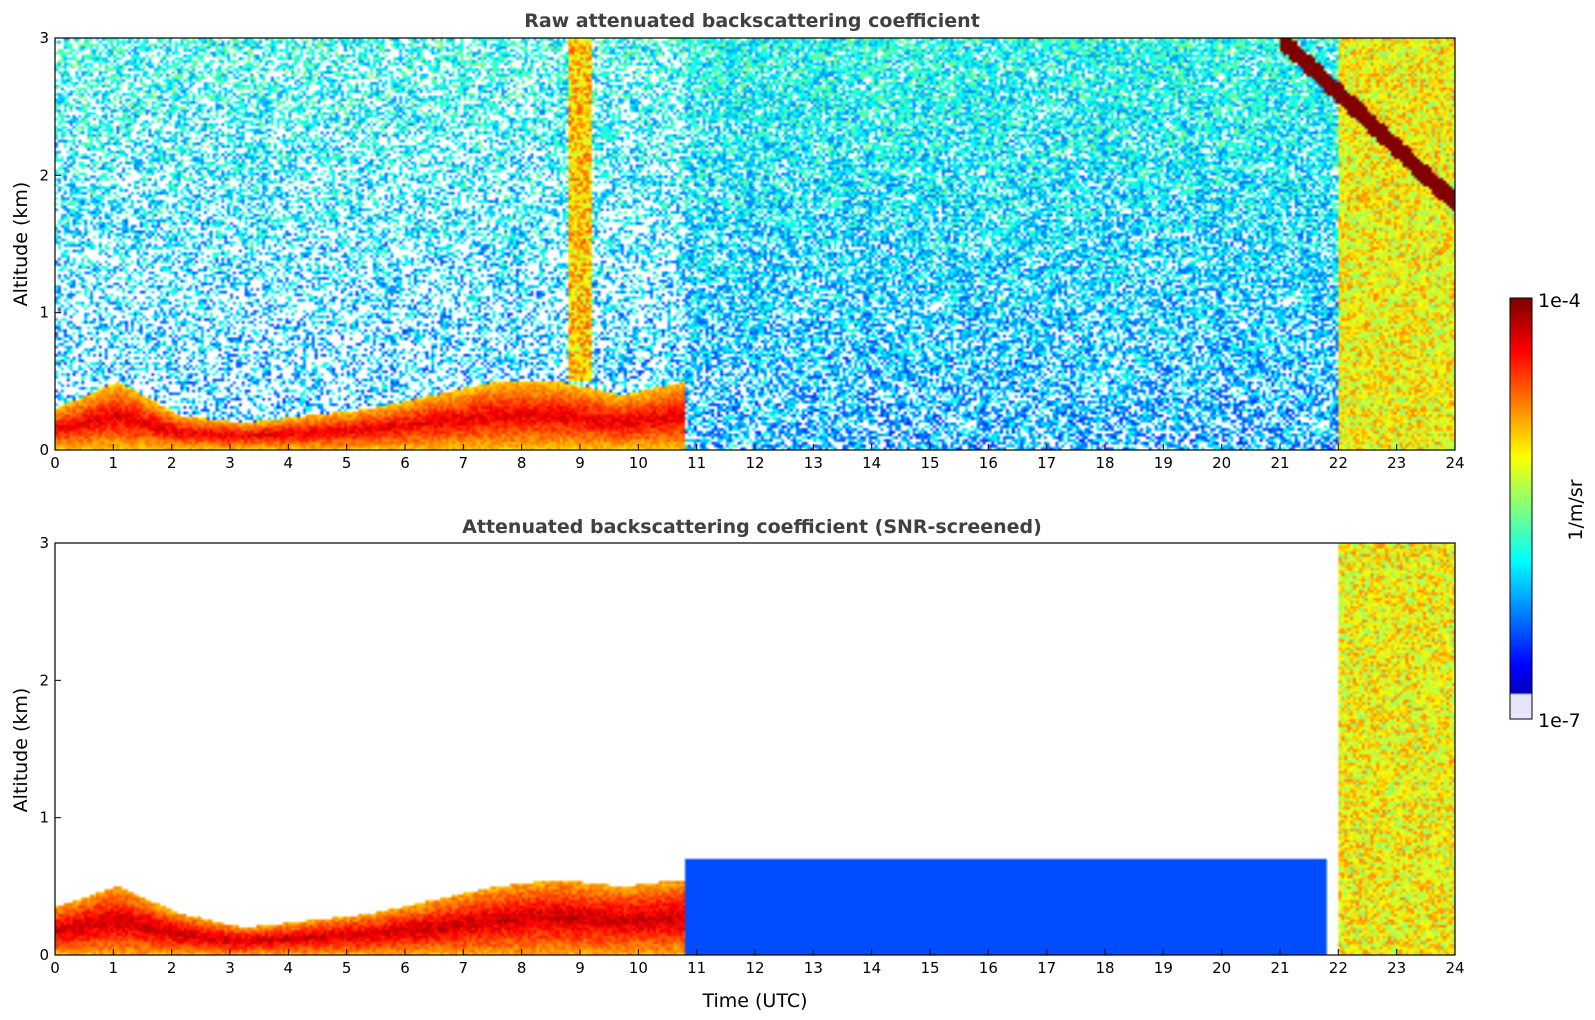 Image resolution: width=1595 pixels, height=1020 pixels. I want to click on x-axis-raw: 0 1 2 3 4 5 6 7 8 9 10 11 12 13 14 15 16 17 18 19 20 21 22 23 24, so click(757, 458).